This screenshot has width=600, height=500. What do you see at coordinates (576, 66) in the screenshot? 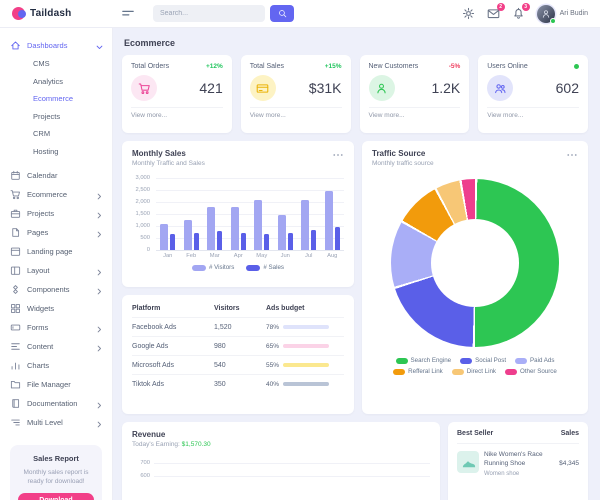
I see `online-indicator-dot` at bounding box center [576, 66].